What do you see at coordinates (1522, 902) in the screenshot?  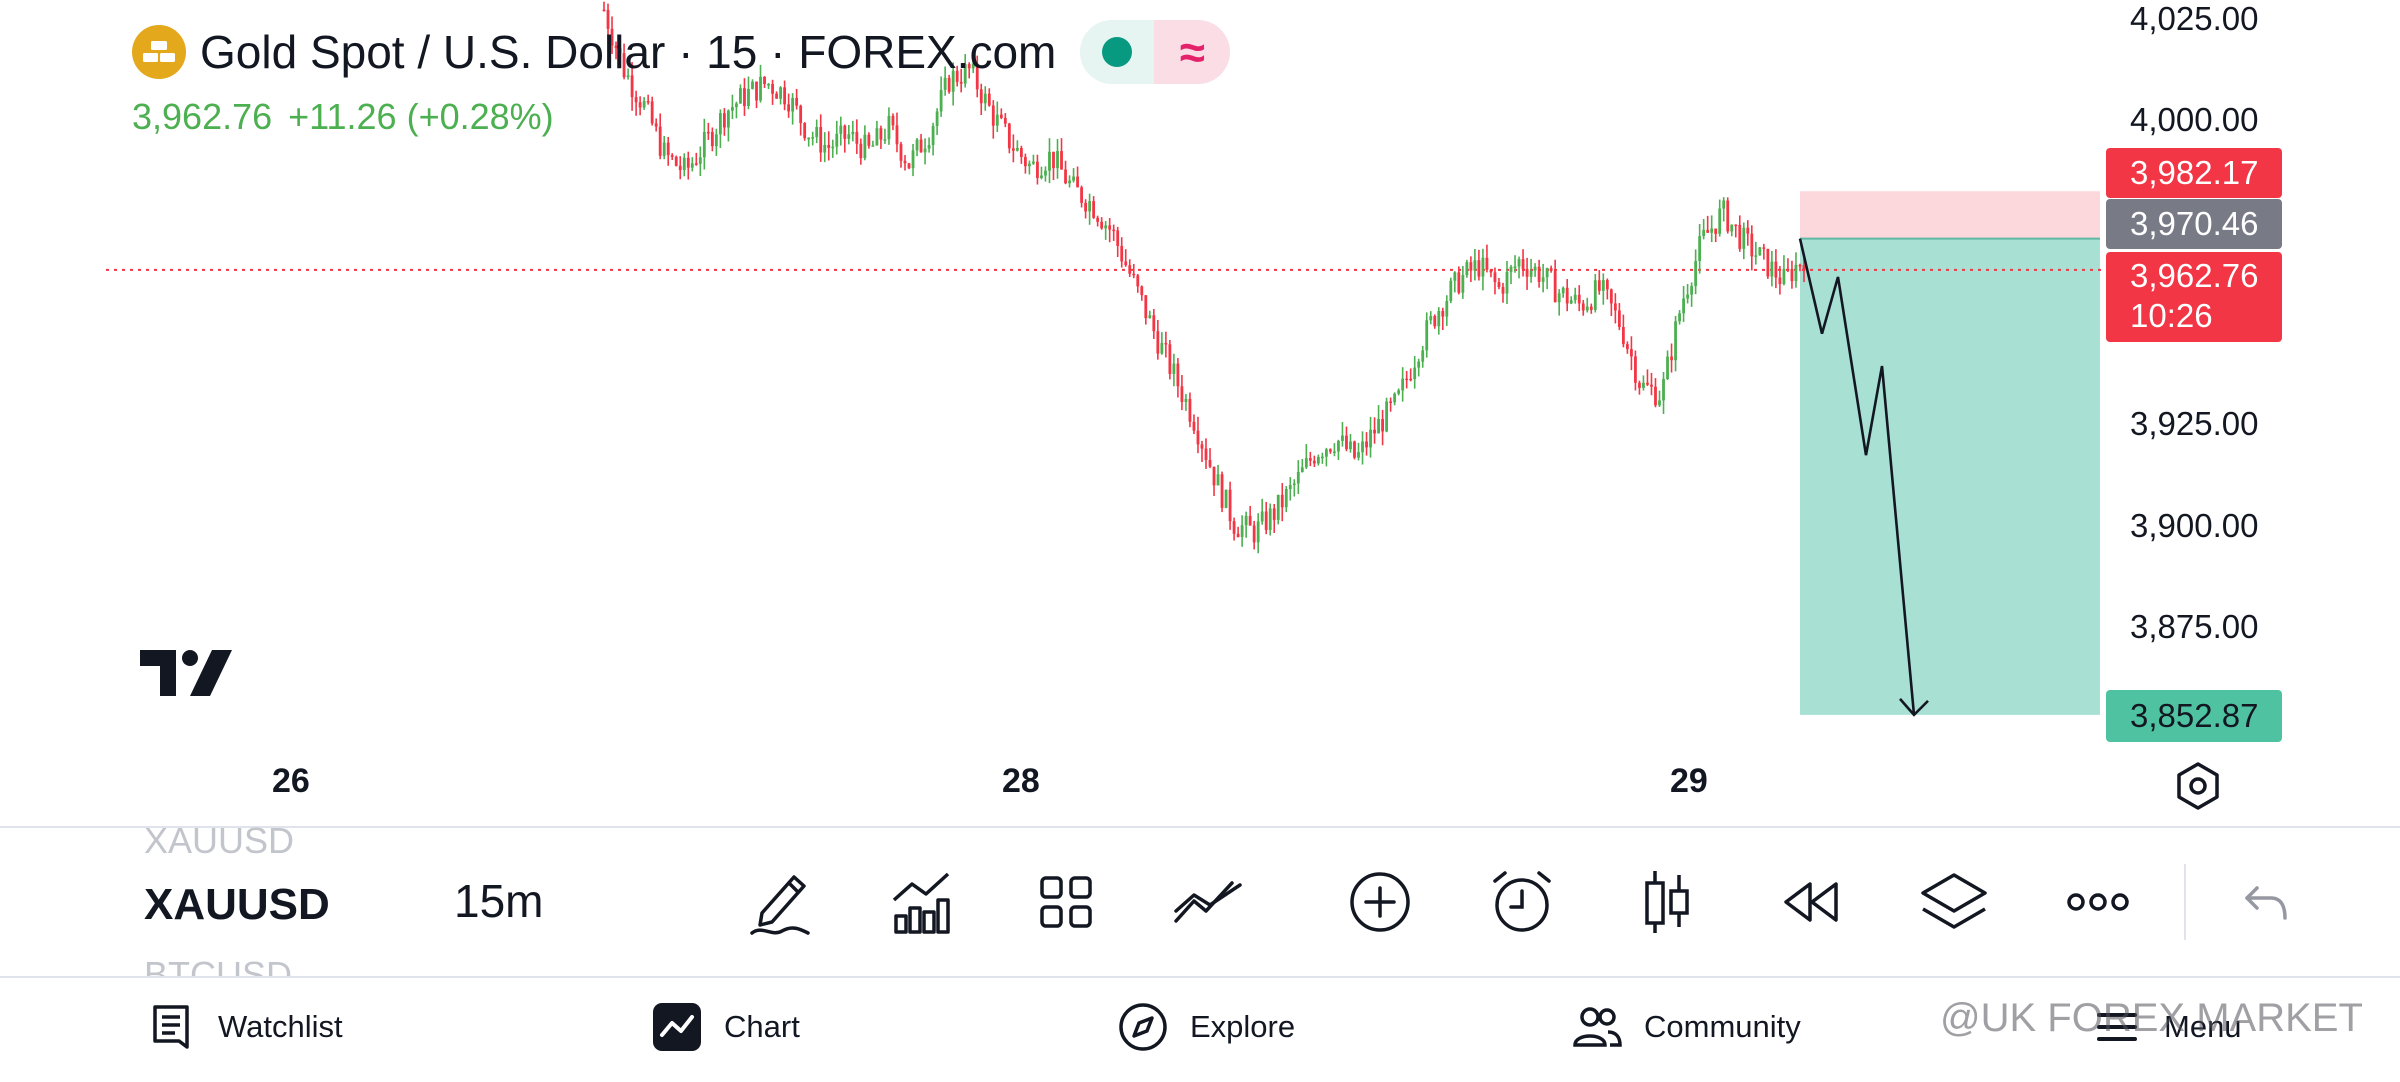 I see `alert-clock-icon` at bounding box center [1522, 902].